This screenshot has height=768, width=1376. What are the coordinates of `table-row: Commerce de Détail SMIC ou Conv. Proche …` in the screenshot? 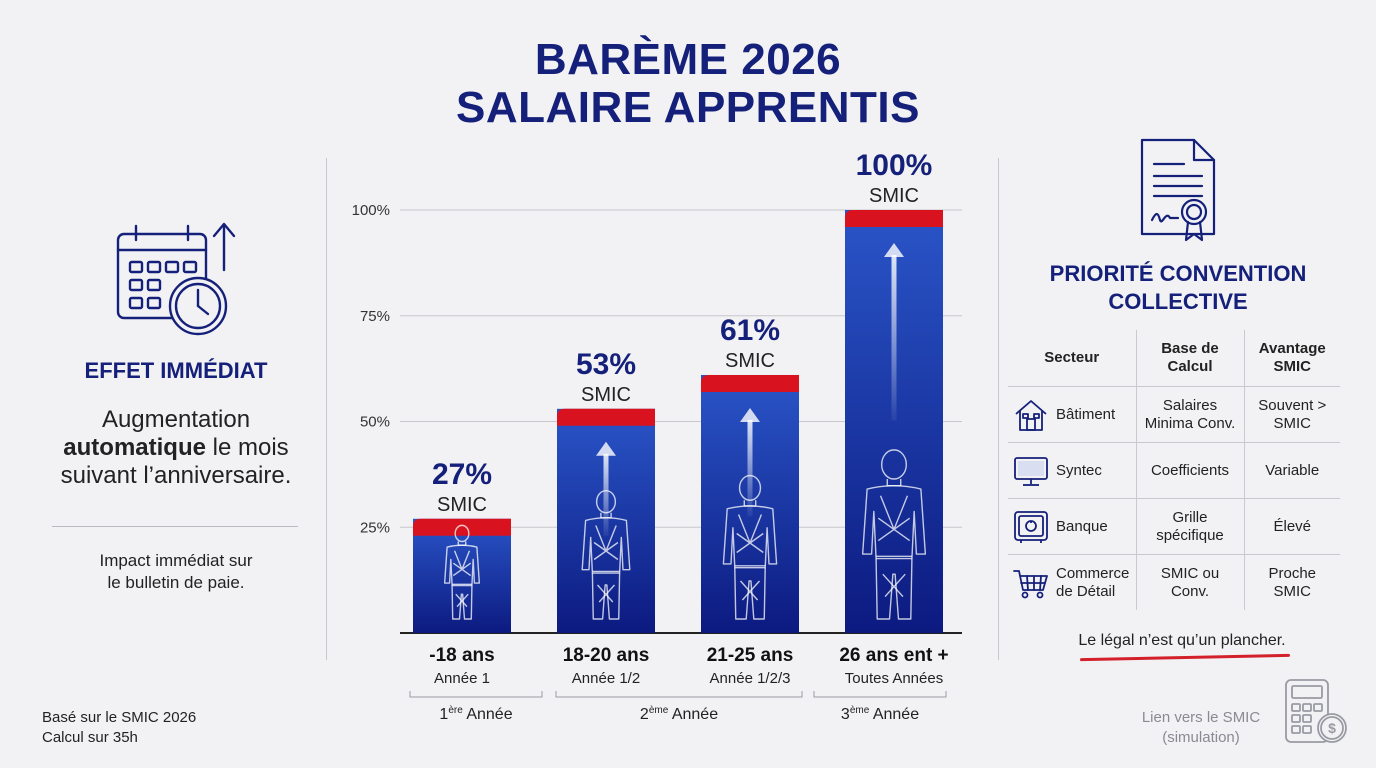 It's located at (1174, 582).